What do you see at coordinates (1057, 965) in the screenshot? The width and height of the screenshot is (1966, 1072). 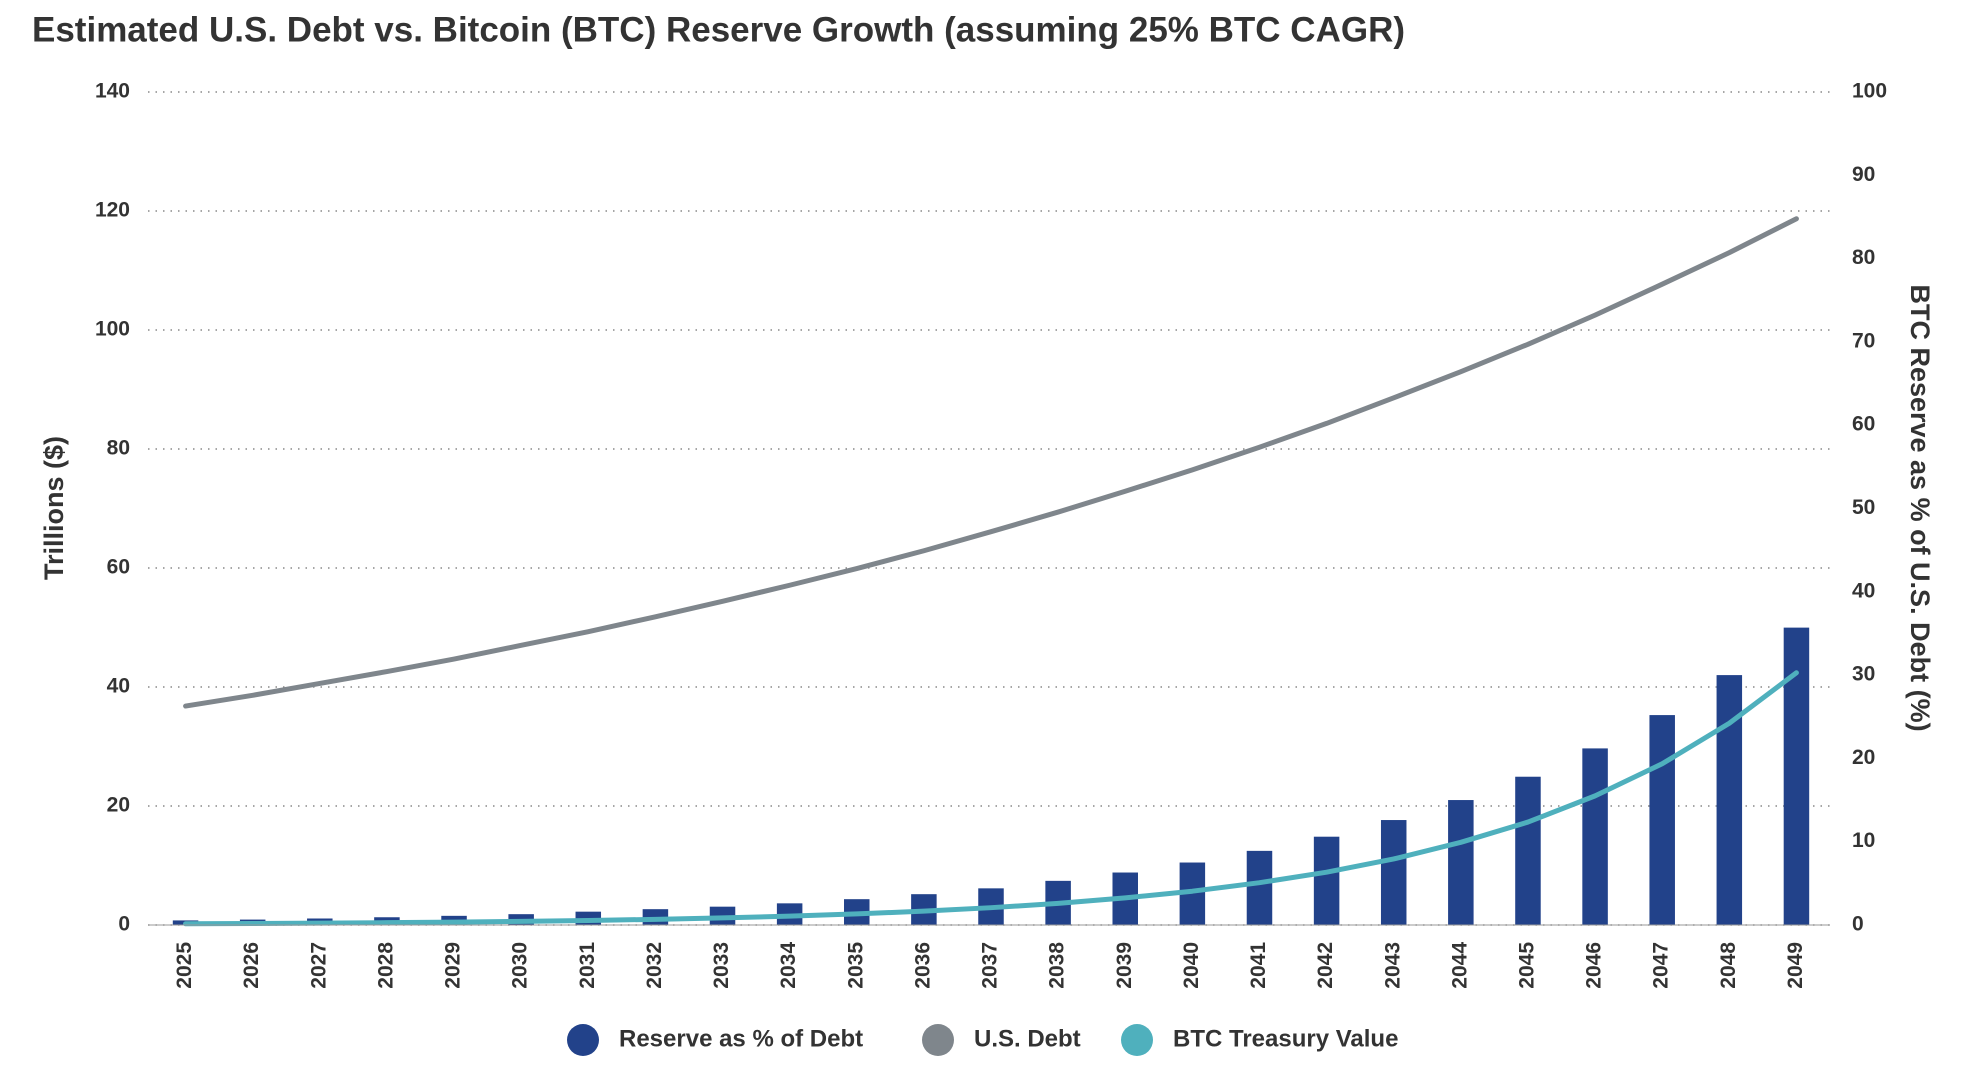 I see `x-tick-label: 2038` at bounding box center [1057, 965].